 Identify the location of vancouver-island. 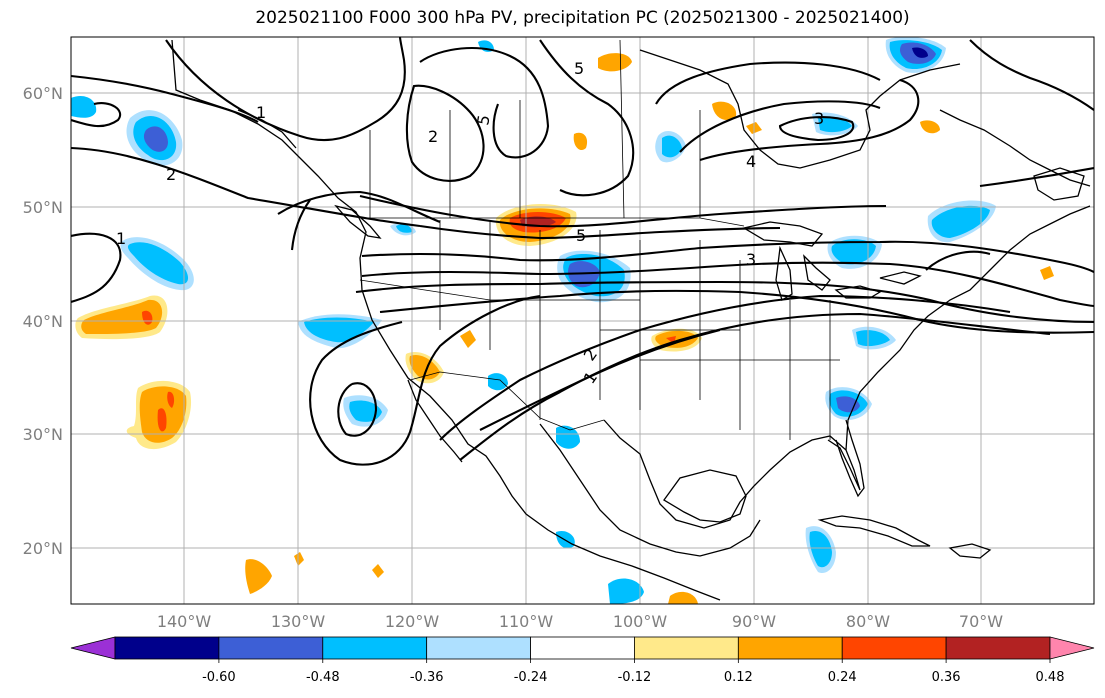
(358, 221).